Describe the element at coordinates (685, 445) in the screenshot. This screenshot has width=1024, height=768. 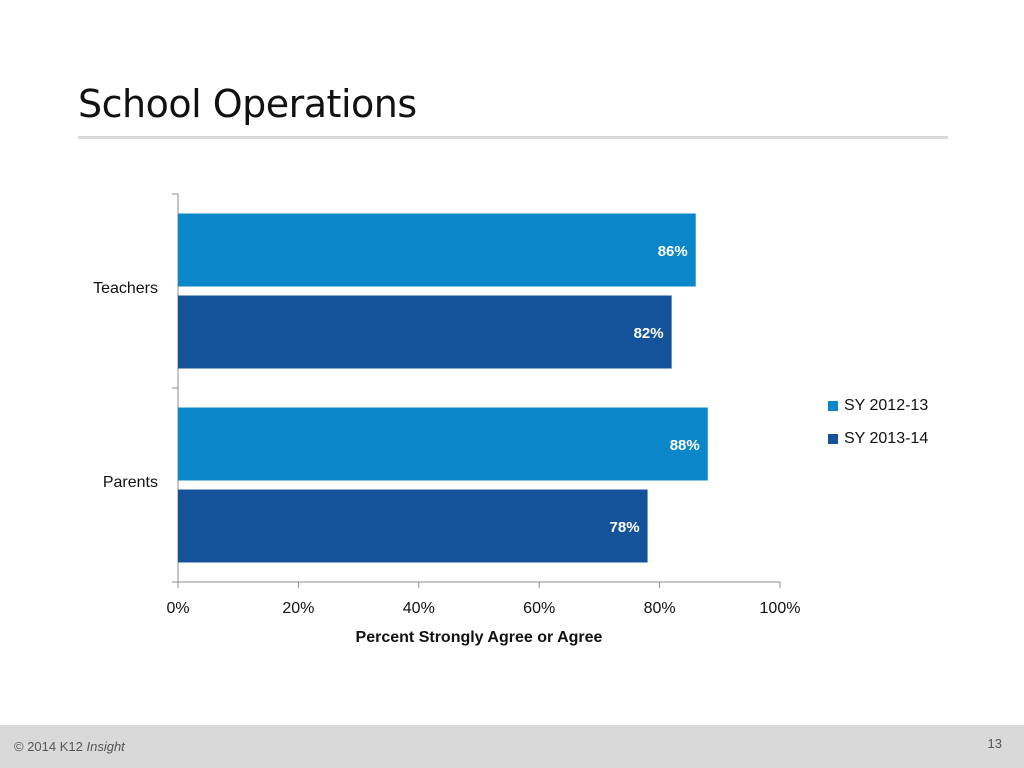
I see `data-label: 88%` at that location.